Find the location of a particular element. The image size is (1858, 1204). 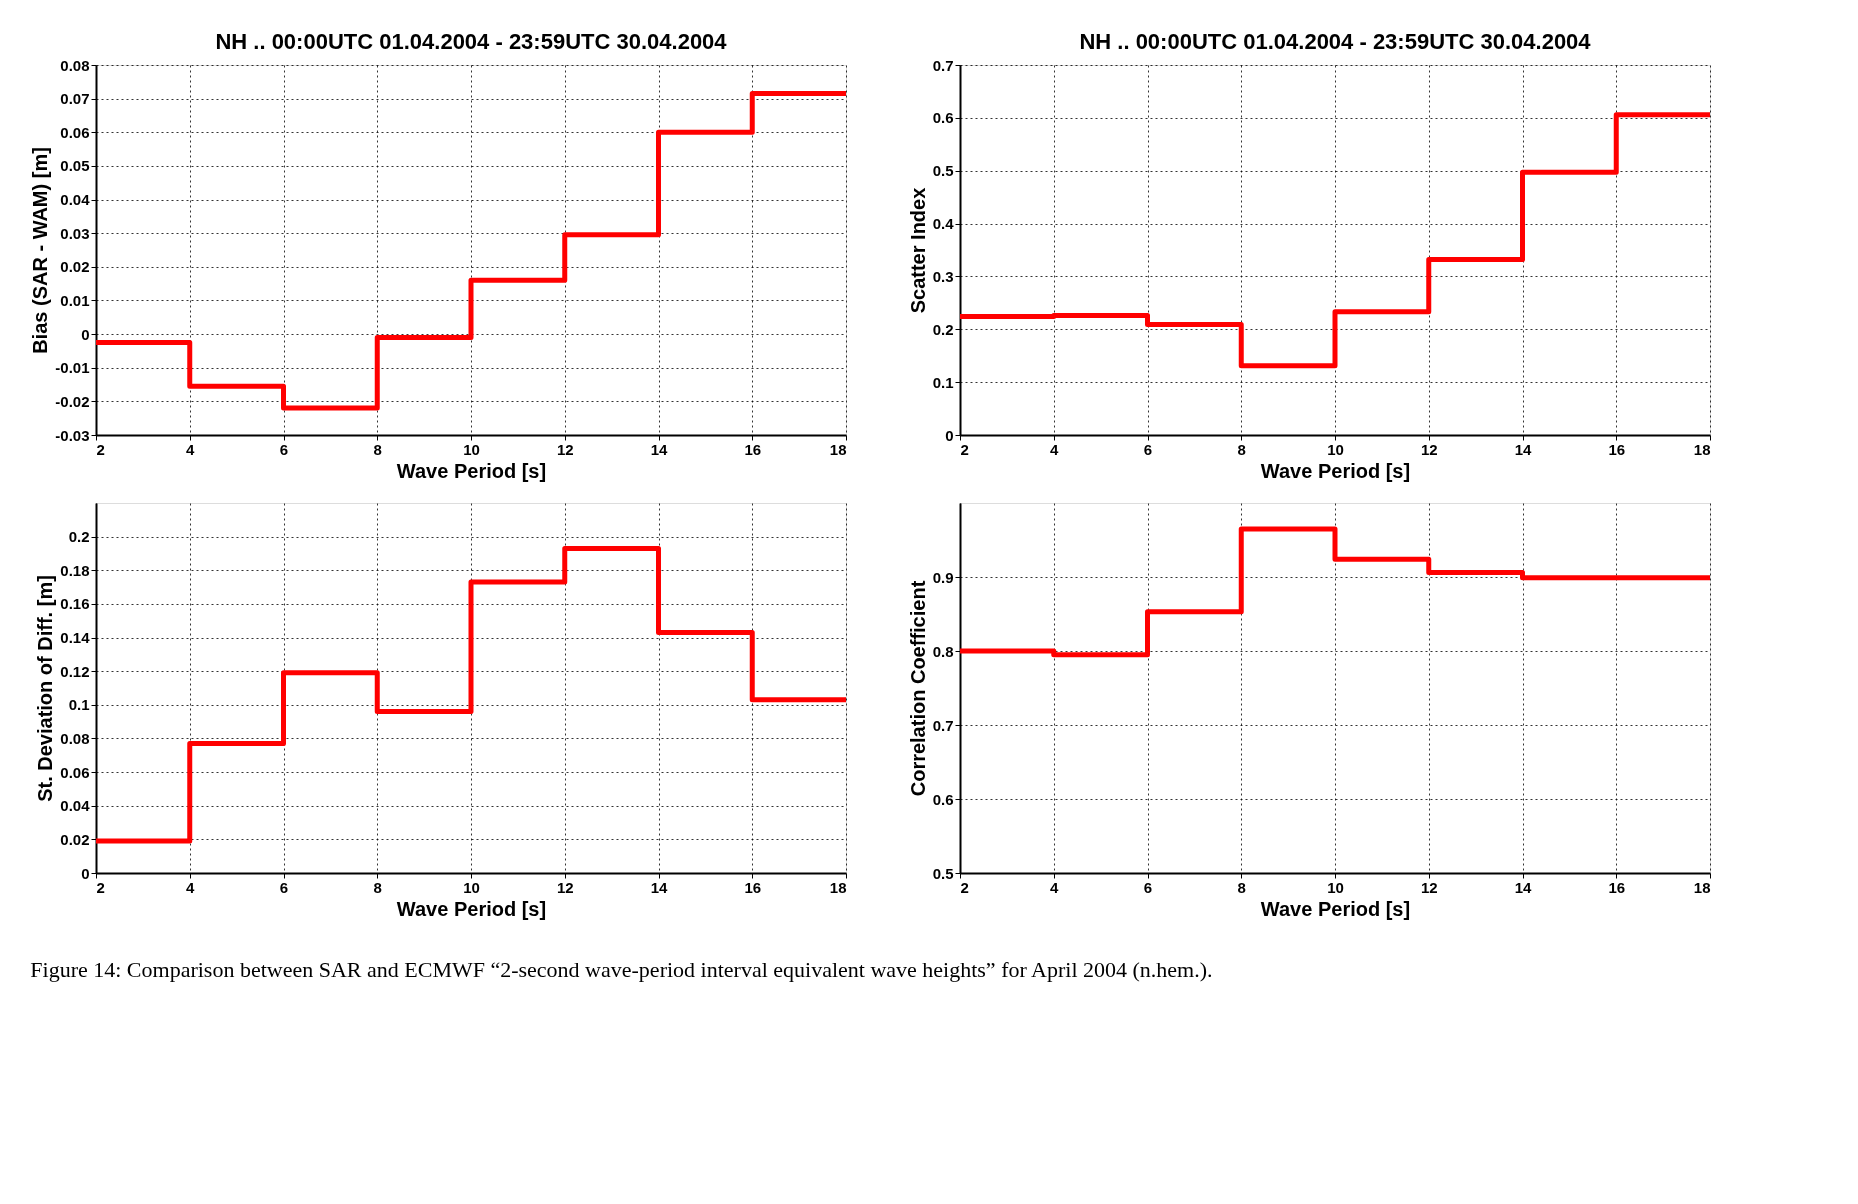

y-tick-label: -0.02 is located at coordinates (72, 401).